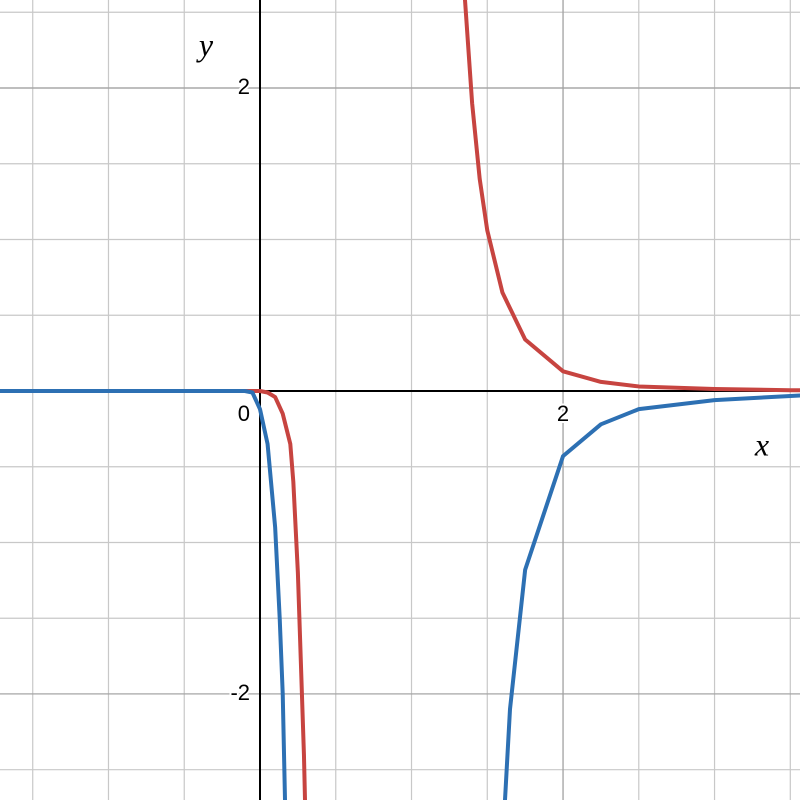 Image resolution: width=800 pixels, height=800 pixels. Describe the element at coordinates (563, 413) in the screenshot. I see `x-tick-label: 2` at that location.